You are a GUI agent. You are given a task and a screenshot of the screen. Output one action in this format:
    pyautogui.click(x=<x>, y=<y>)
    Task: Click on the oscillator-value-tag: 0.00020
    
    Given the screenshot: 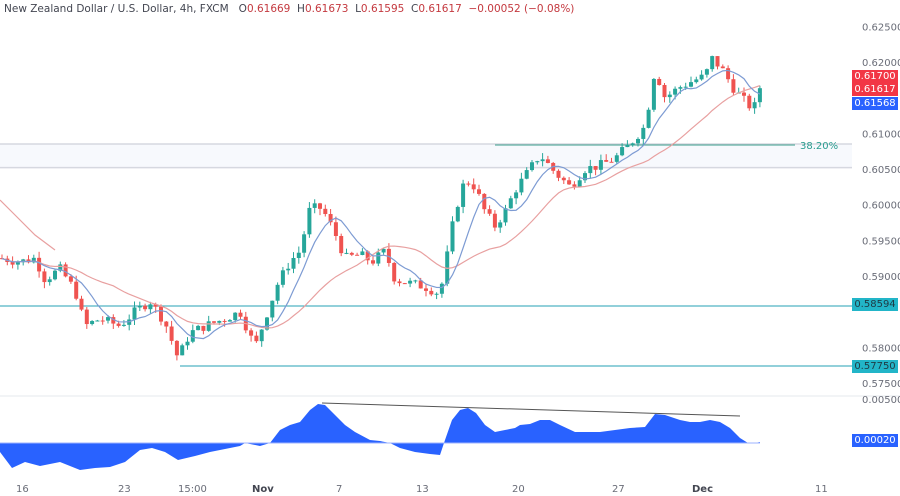 What is the action you would take?
    pyautogui.click(x=875, y=440)
    